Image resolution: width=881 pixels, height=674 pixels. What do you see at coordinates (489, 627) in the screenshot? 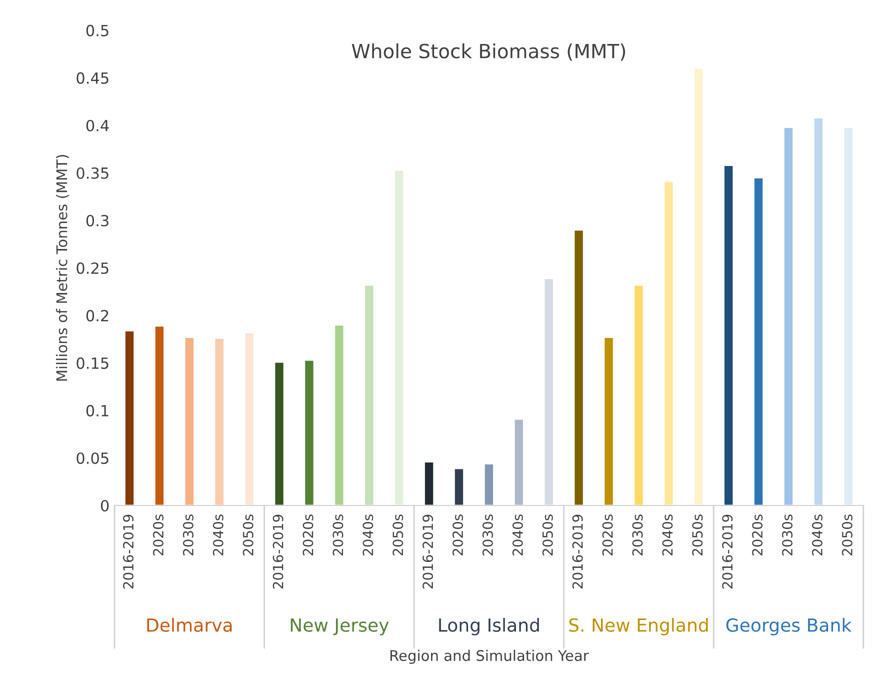
I see `text: Long Island` at bounding box center [489, 627].